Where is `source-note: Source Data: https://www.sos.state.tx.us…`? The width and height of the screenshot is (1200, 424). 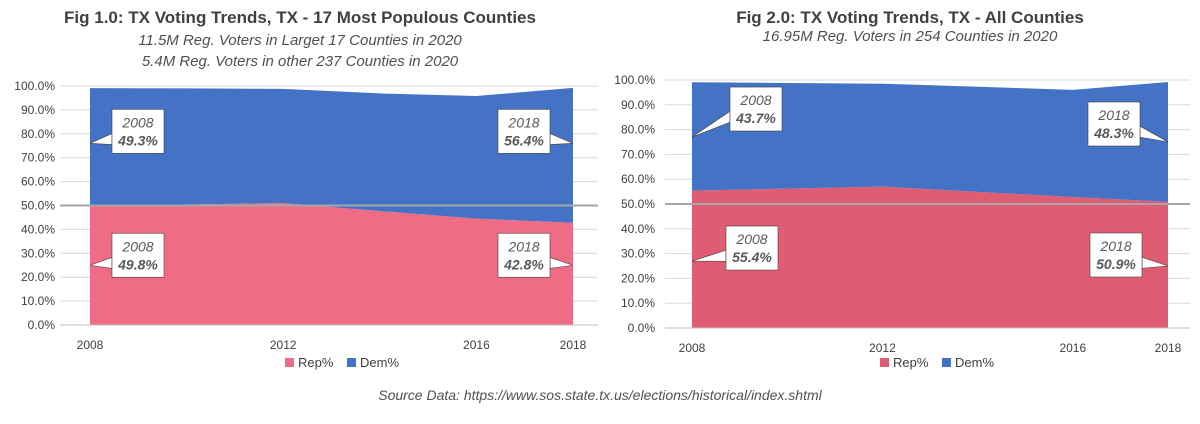
source-note: Source Data: https://www.sos.state.tx.us… is located at coordinates (600, 395).